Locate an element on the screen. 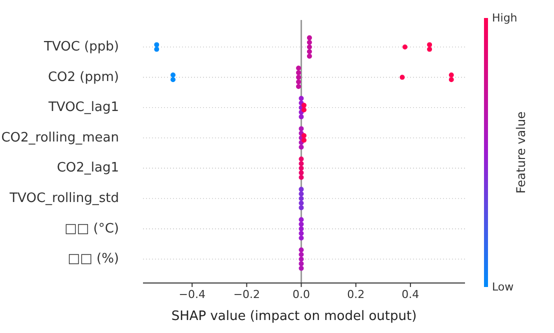 This screenshot has height=333, width=554. y-tick-label: TVOC_lag1 is located at coordinates (83, 108).